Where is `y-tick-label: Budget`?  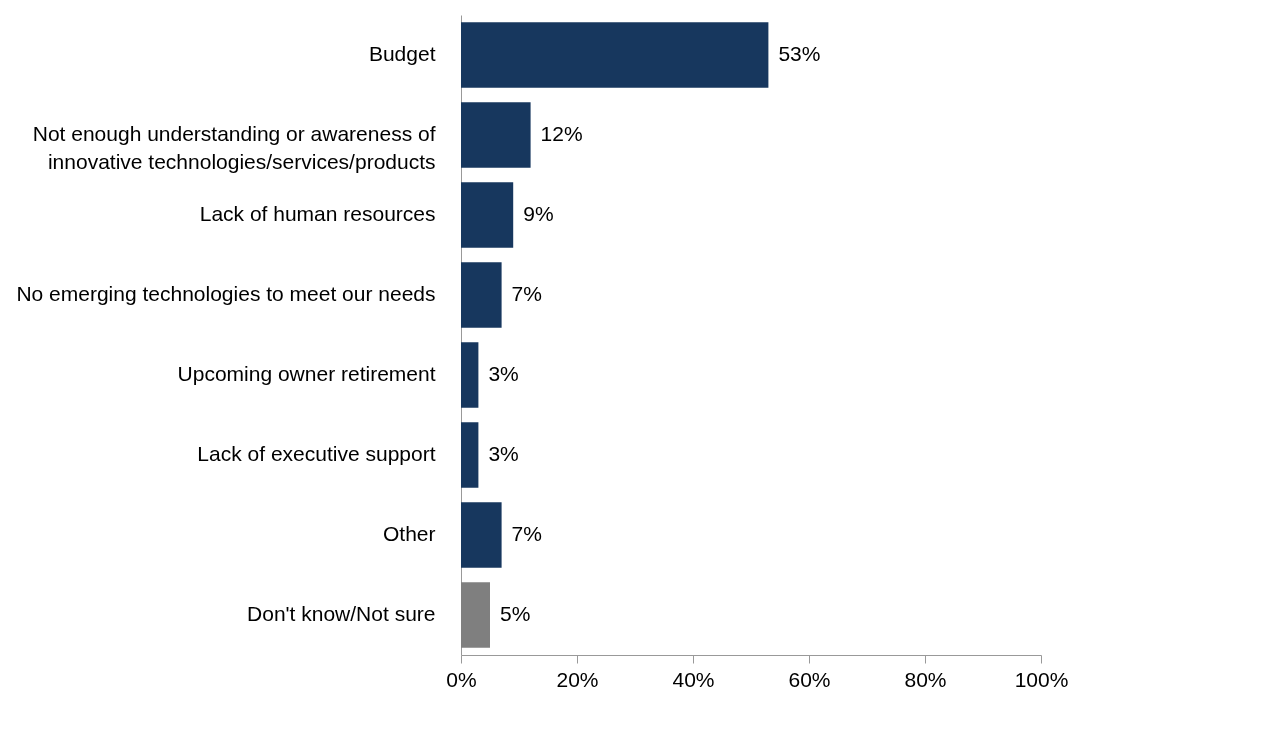 y-tick-label: Budget is located at coordinates (402, 53).